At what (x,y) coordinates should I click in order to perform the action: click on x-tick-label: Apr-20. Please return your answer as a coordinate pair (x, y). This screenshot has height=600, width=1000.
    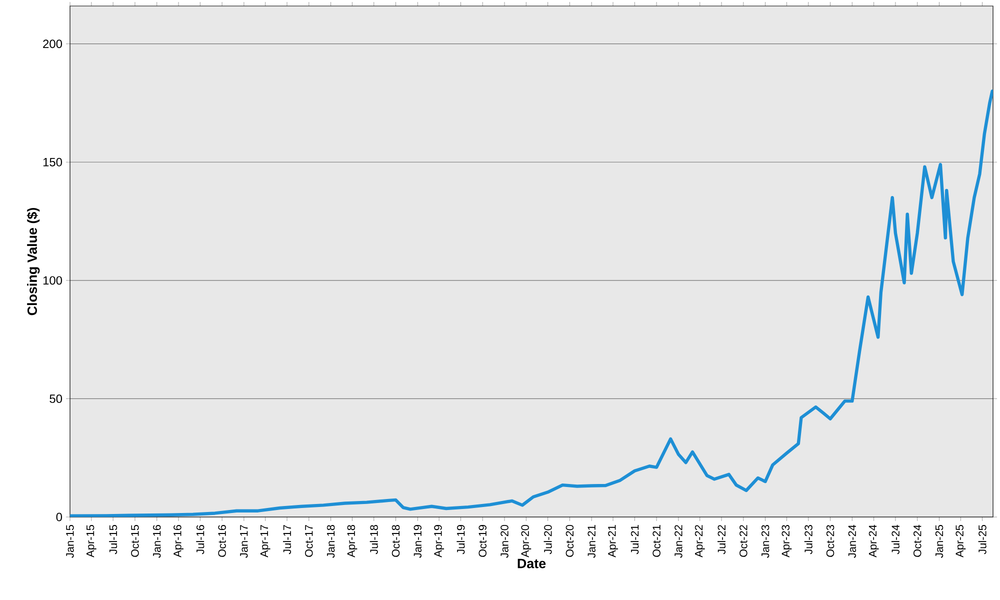
    Looking at the image, I should click on (526, 541).